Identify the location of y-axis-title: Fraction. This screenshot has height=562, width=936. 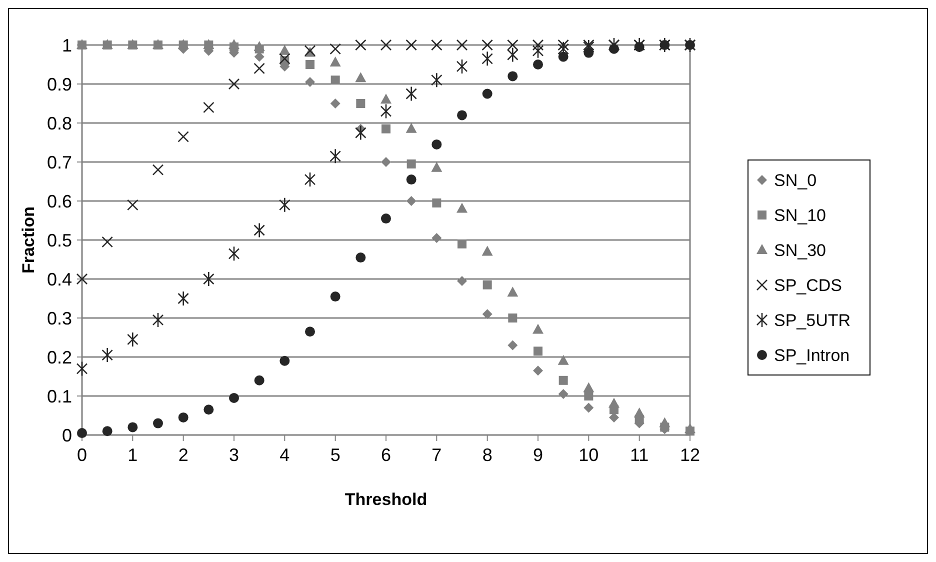
(28, 240).